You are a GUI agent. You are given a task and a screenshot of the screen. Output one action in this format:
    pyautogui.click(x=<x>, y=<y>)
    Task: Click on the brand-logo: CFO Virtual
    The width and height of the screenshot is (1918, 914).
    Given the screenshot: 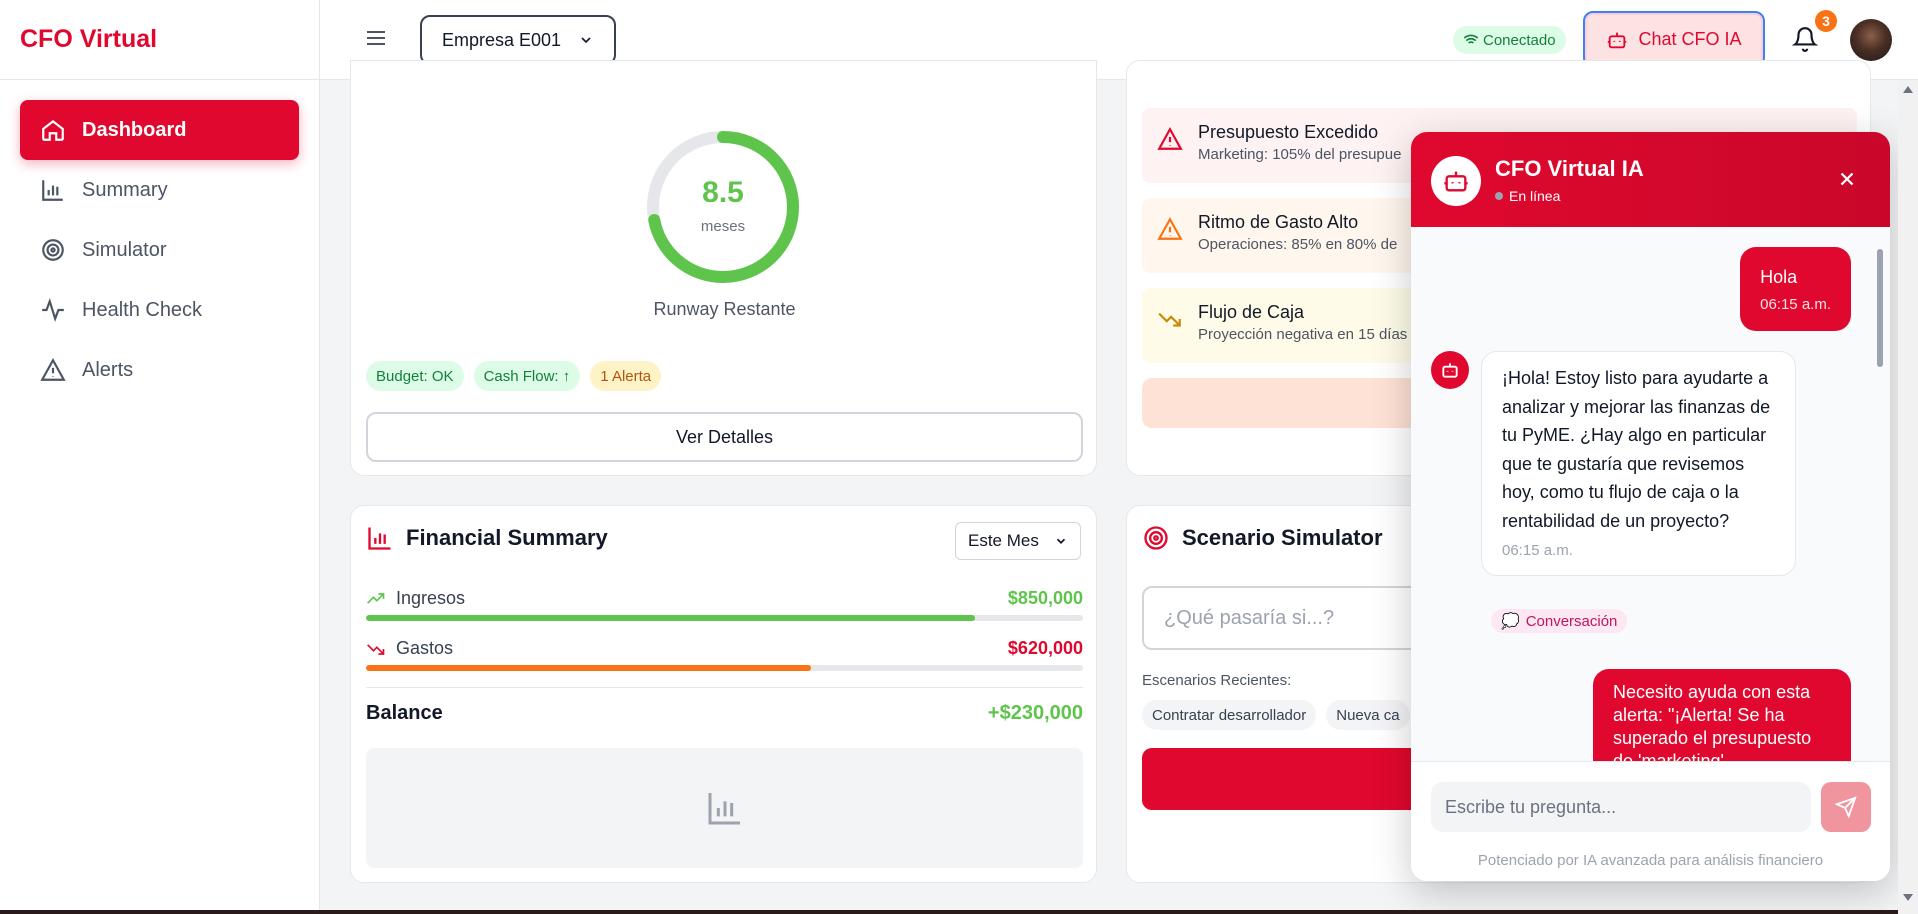 What is the action you would take?
    pyautogui.click(x=159, y=40)
    